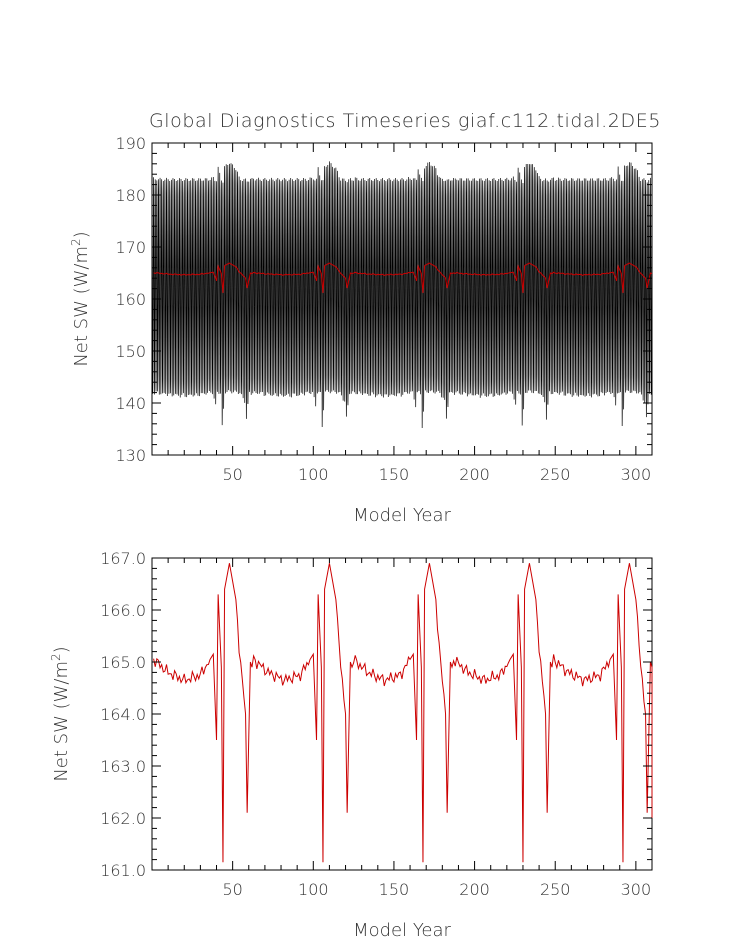 This screenshot has width=733, height=945. Describe the element at coordinates (123, 662) in the screenshot. I see `y-tick-label: 165.0` at that location.